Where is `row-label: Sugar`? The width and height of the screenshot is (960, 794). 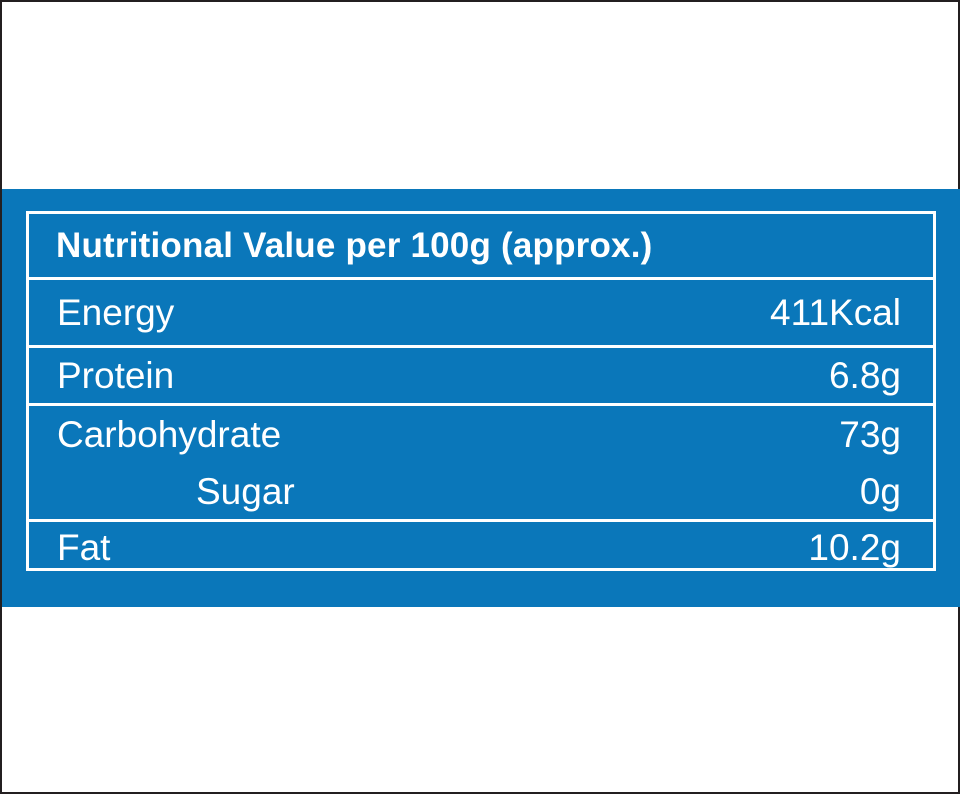
row-label: Sugar is located at coordinates (245, 491).